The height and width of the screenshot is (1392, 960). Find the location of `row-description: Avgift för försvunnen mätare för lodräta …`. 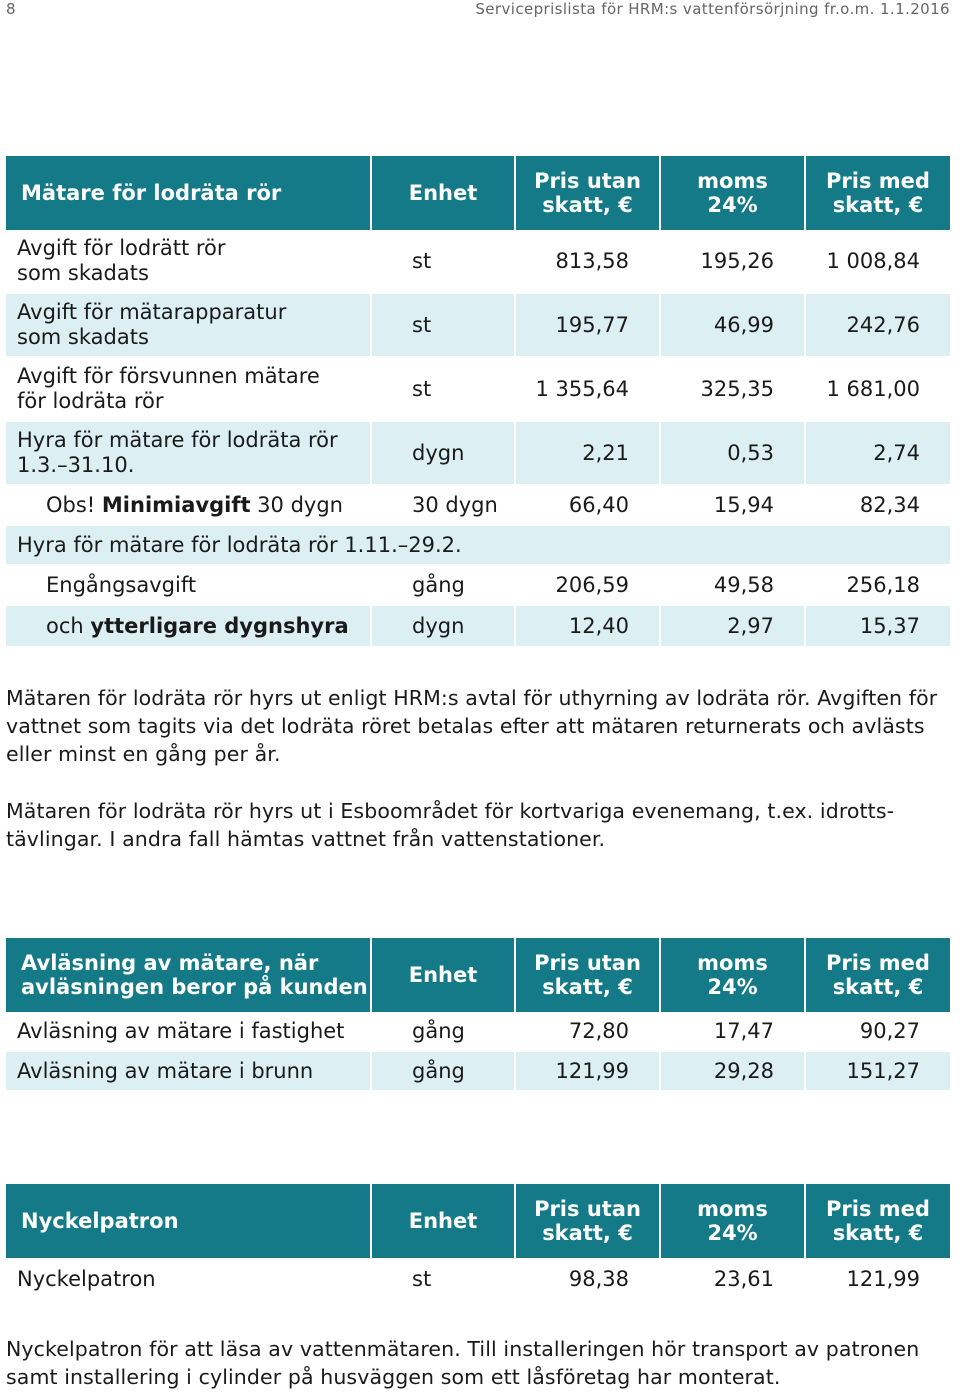

row-description: Avgift för försvunnen mätare för lodräta … is located at coordinates (189, 390).